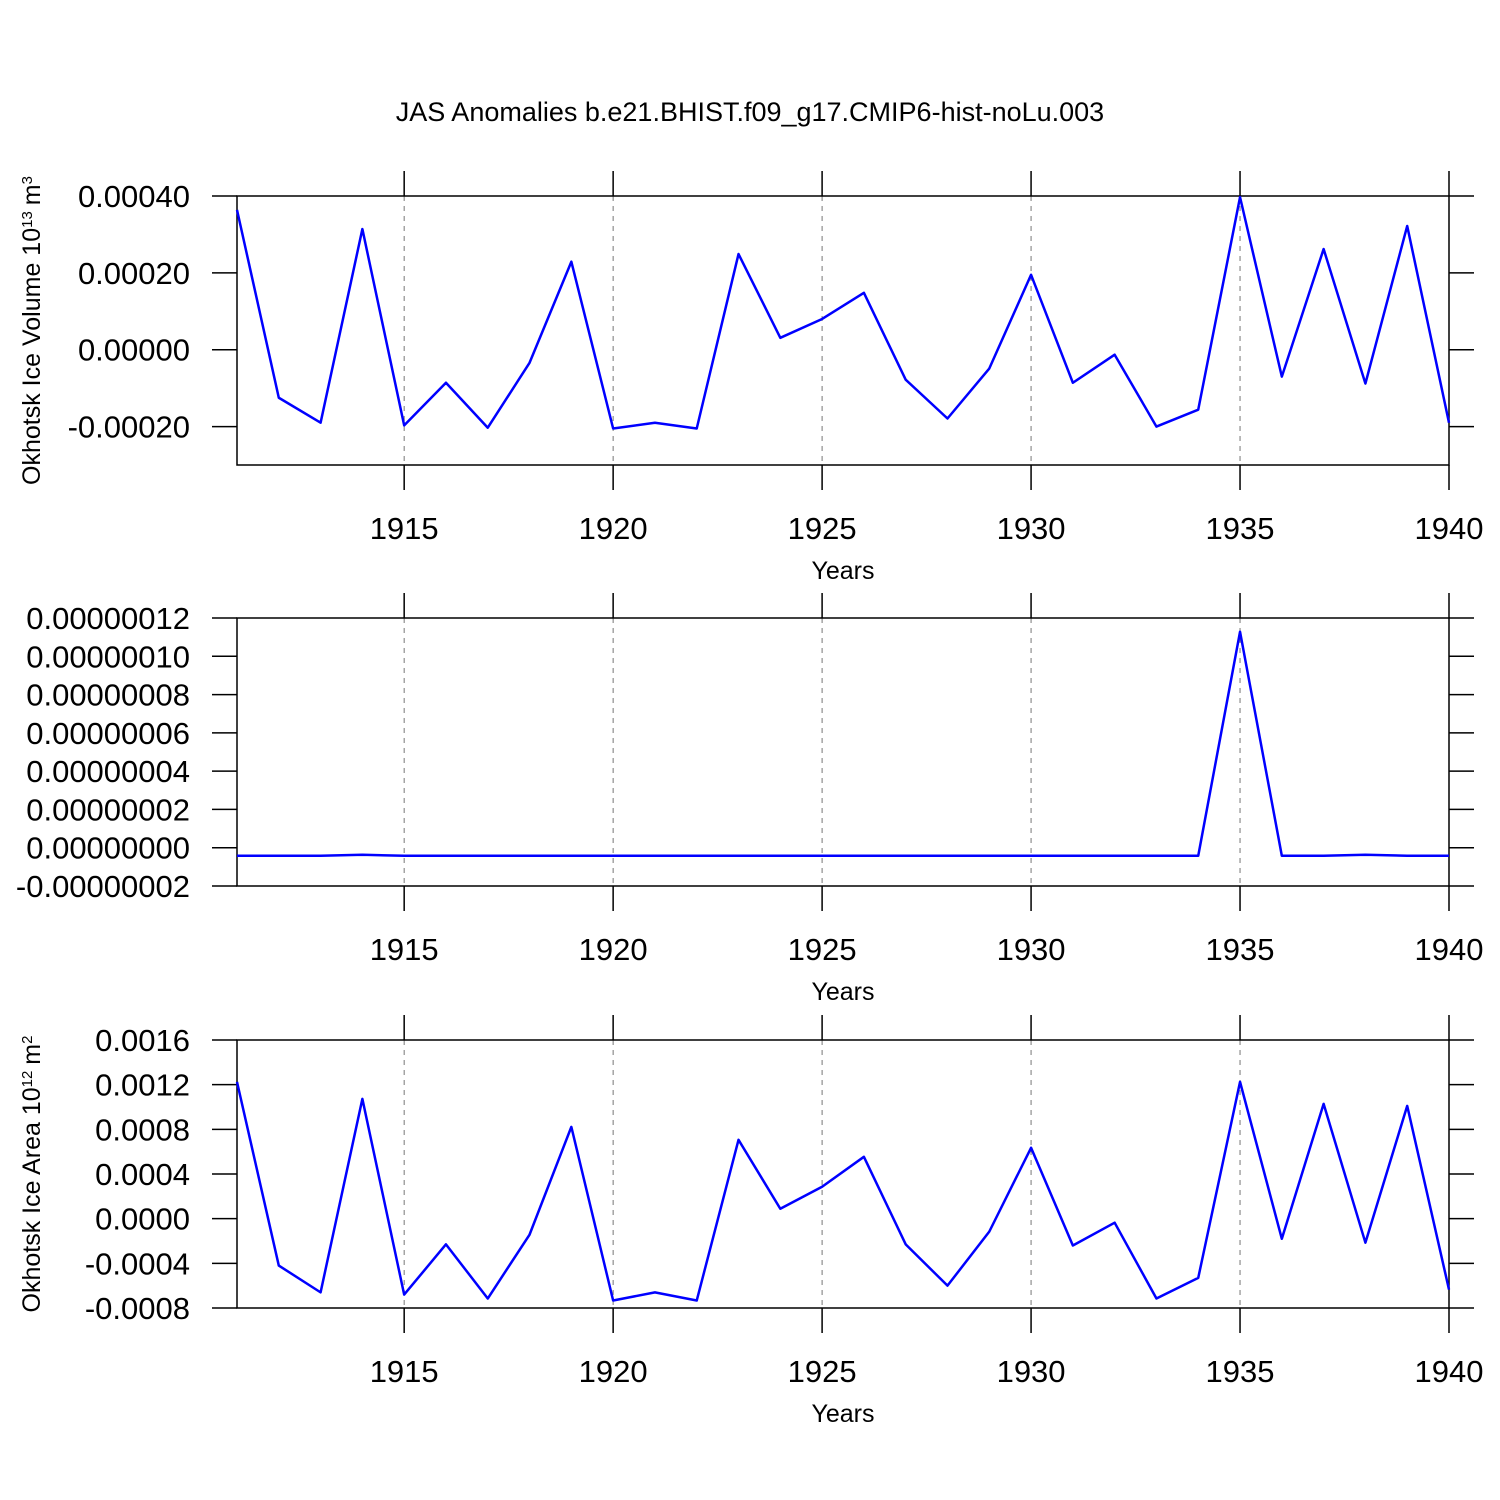 This screenshot has width=1500, height=1500. I want to click on y-tick-label: -0.00020, so click(129, 427).